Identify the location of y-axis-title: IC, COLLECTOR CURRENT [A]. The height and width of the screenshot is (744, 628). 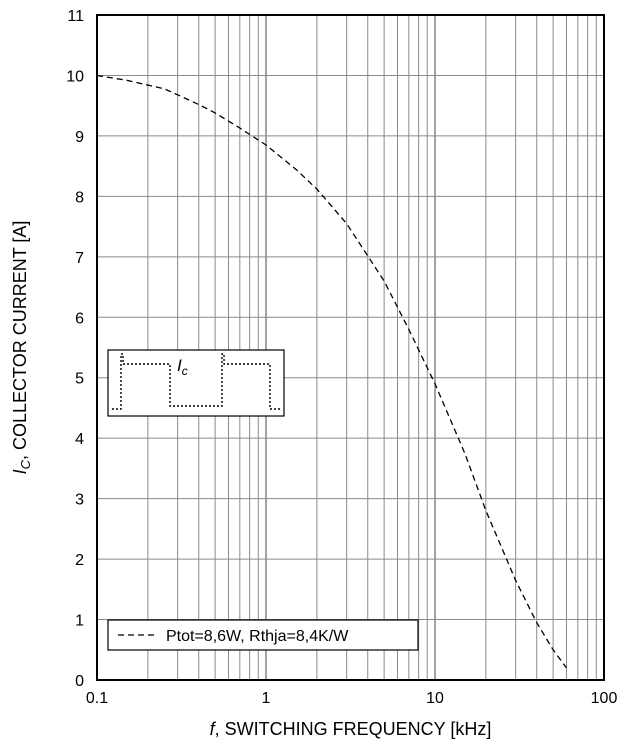
(21, 348).